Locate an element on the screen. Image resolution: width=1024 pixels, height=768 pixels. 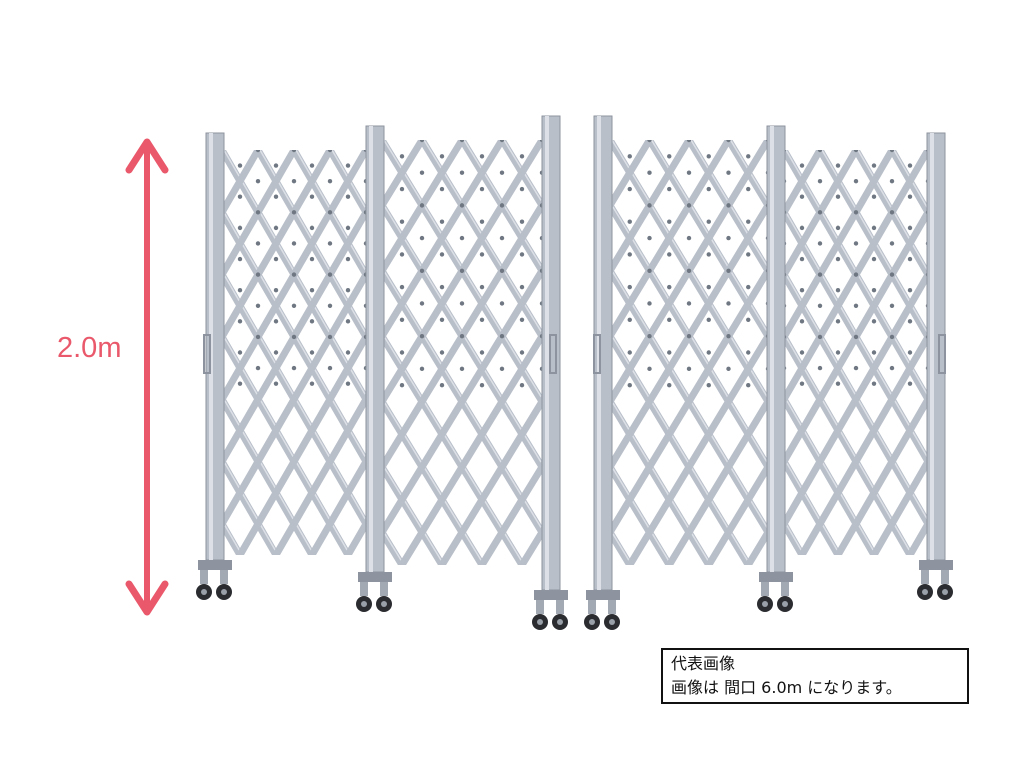
height-dimension-arrow is located at coordinates (147, 377).